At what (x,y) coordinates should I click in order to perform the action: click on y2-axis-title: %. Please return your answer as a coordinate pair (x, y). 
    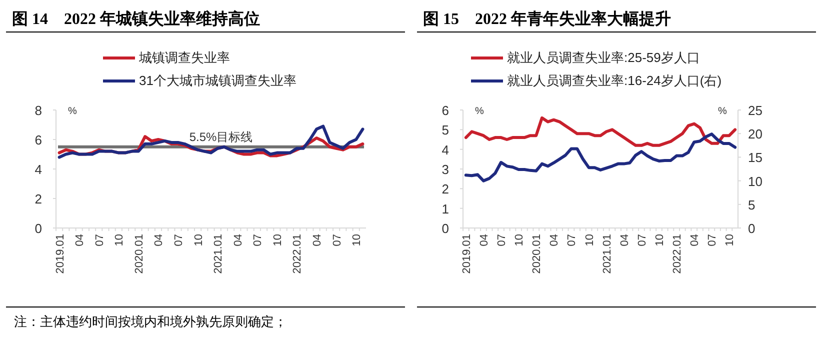
    Looking at the image, I should click on (722, 111).